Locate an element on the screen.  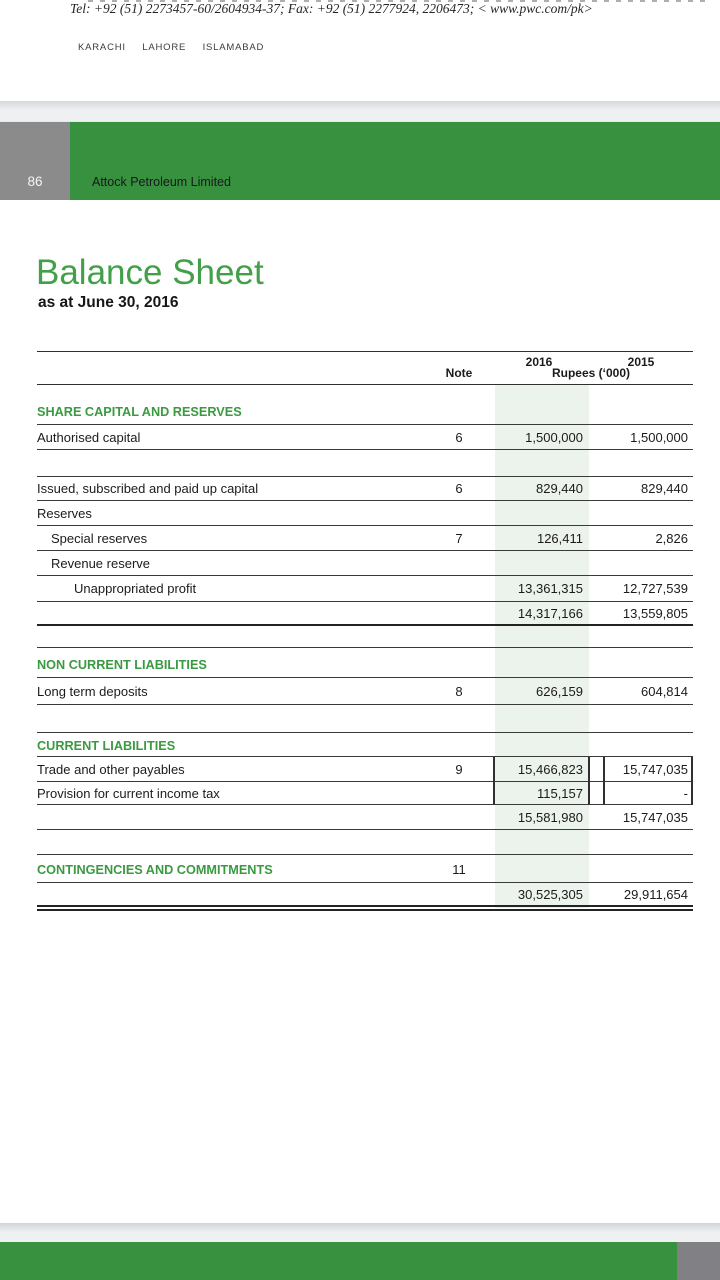
value-2015: 13,559,805 is located at coordinates (655, 613).